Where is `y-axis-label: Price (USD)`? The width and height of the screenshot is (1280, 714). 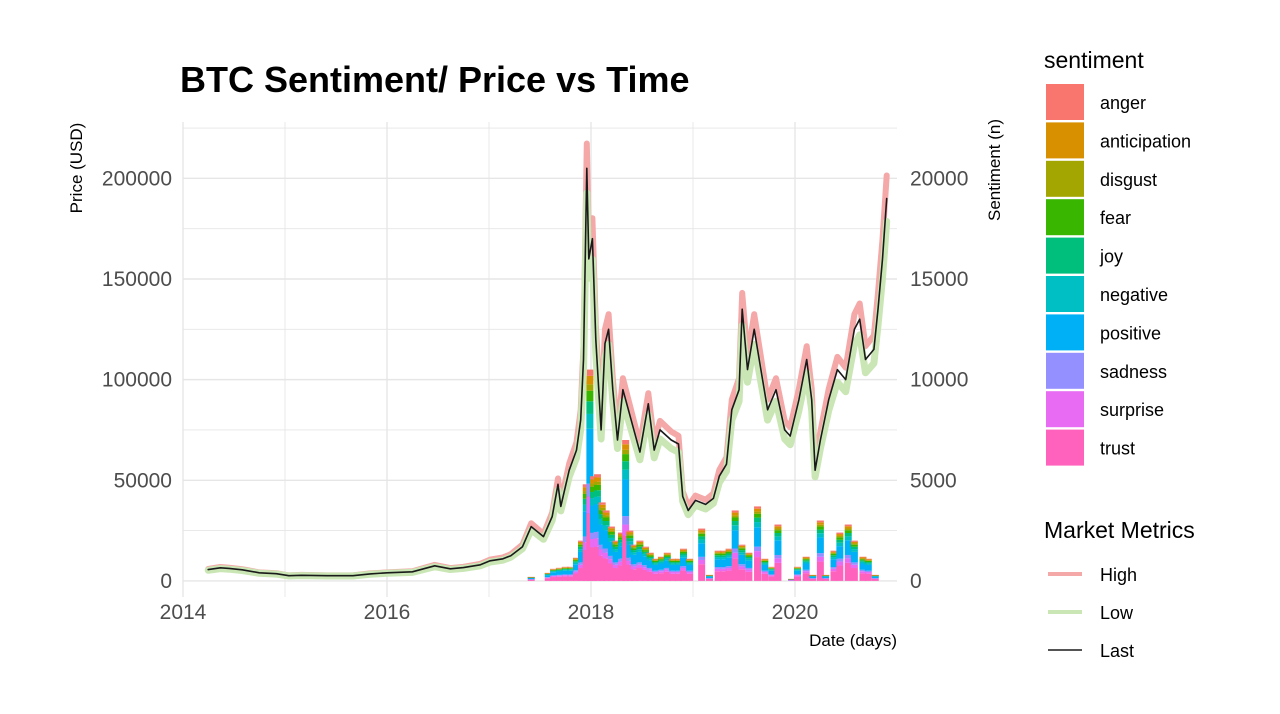
y-axis-label: Price (USD) is located at coordinates (76, 168).